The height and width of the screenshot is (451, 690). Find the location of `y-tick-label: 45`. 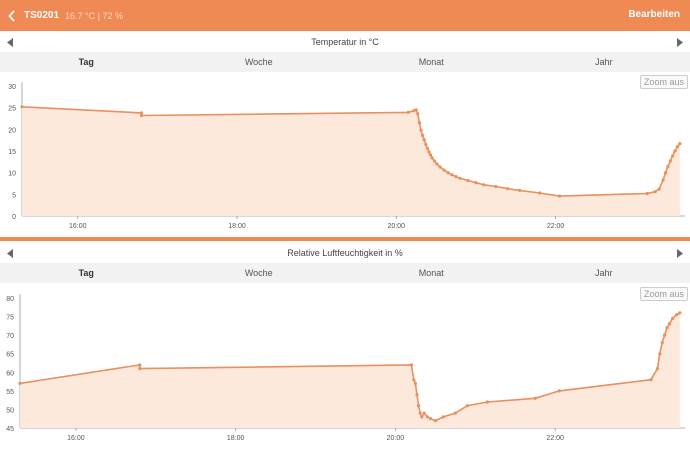

y-tick-label: 45 is located at coordinates (10, 429).